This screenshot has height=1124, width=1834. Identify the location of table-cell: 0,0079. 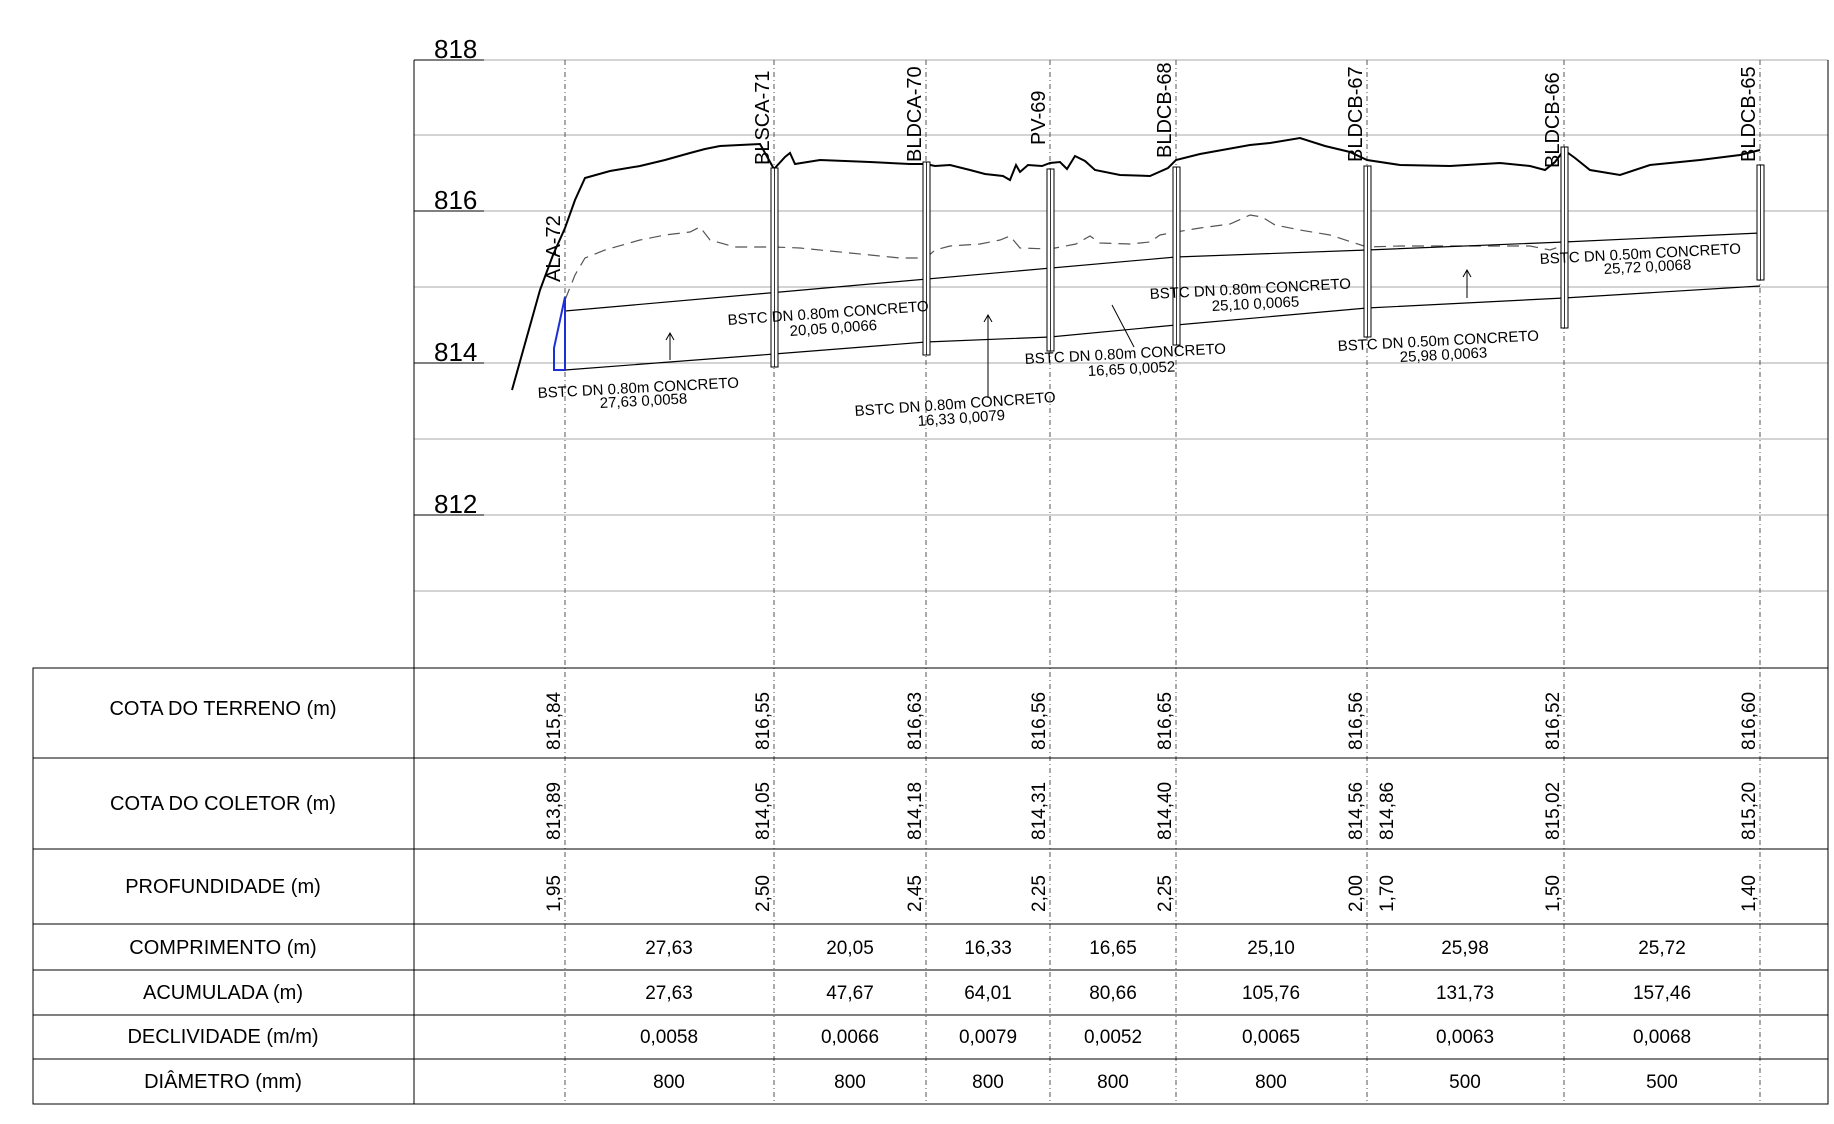
(988, 1037).